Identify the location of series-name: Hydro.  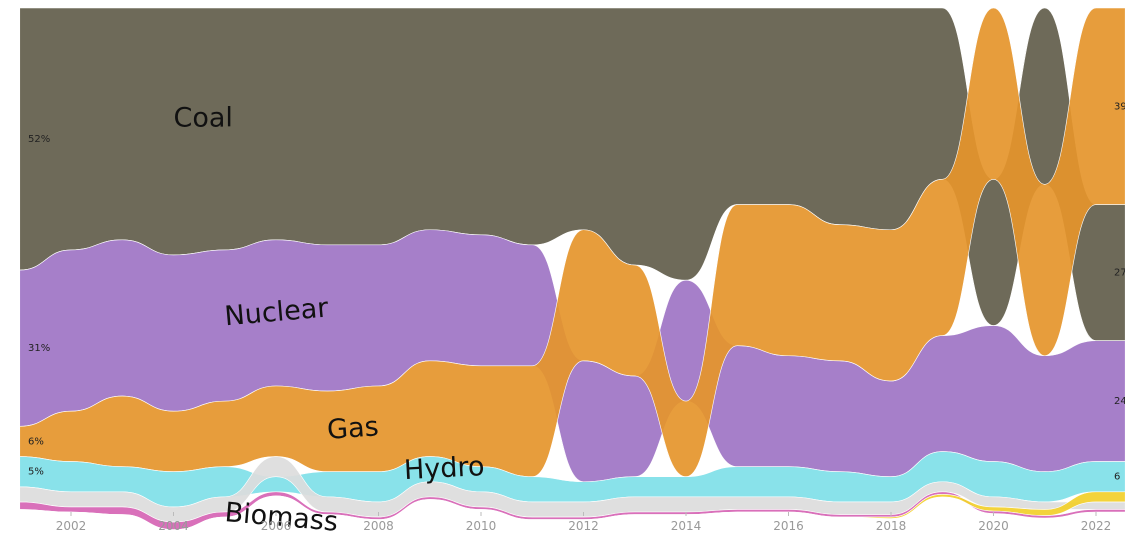
(444, 468).